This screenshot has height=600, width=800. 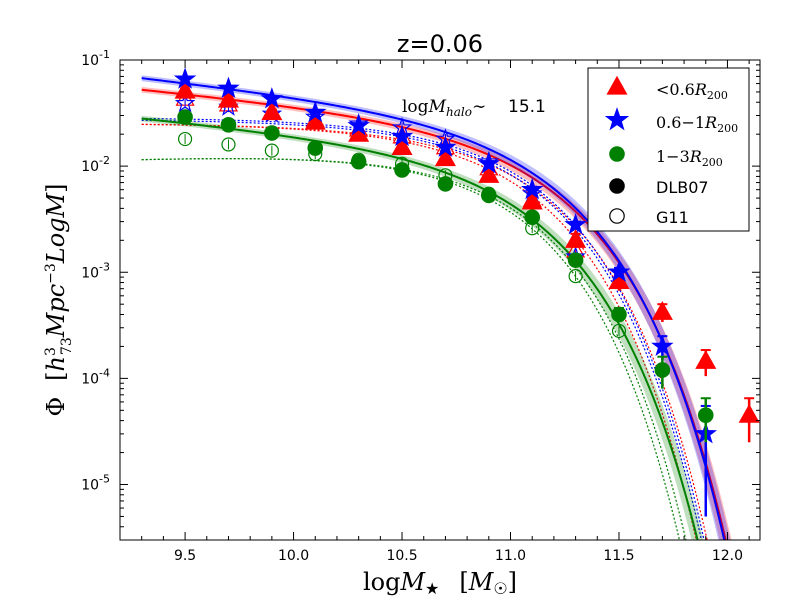 I want to click on y-tick-label: 10⁻², so click(x=95, y=164).